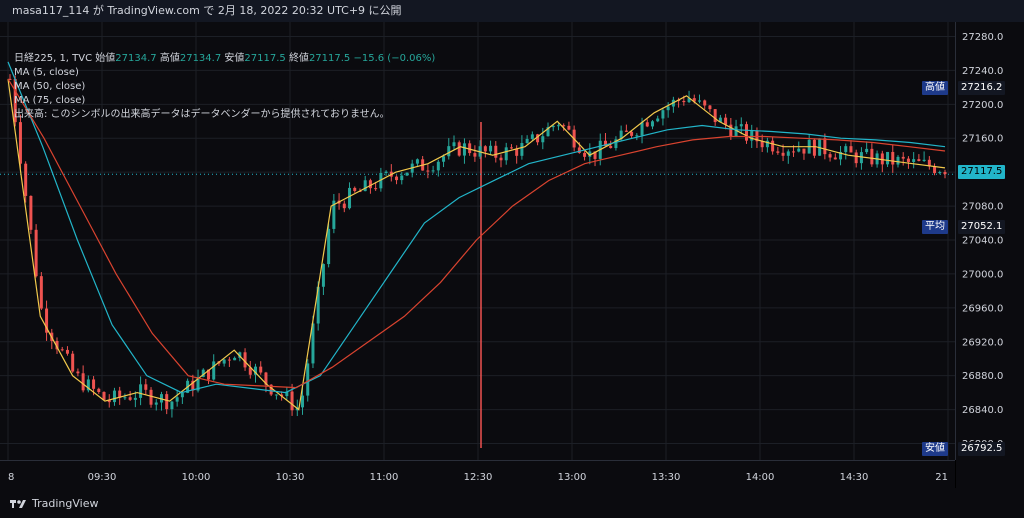 The height and width of the screenshot is (518, 1024). Describe the element at coordinates (935, 226) in the screenshot. I see `avg-tag-label: 平均` at that location.